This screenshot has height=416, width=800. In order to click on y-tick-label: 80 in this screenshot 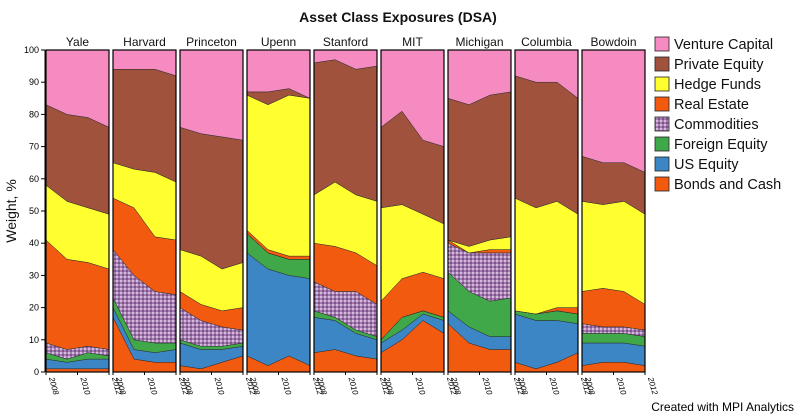, I will do `click(34, 114)`.